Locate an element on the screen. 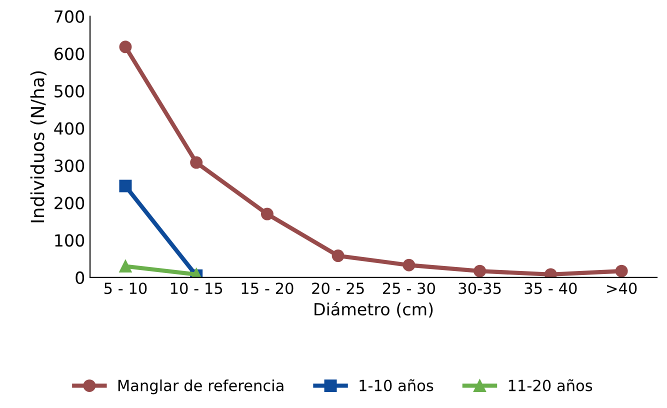 The height and width of the screenshot is (408, 667). x-tick-label: >40 is located at coordinates (622, 288).